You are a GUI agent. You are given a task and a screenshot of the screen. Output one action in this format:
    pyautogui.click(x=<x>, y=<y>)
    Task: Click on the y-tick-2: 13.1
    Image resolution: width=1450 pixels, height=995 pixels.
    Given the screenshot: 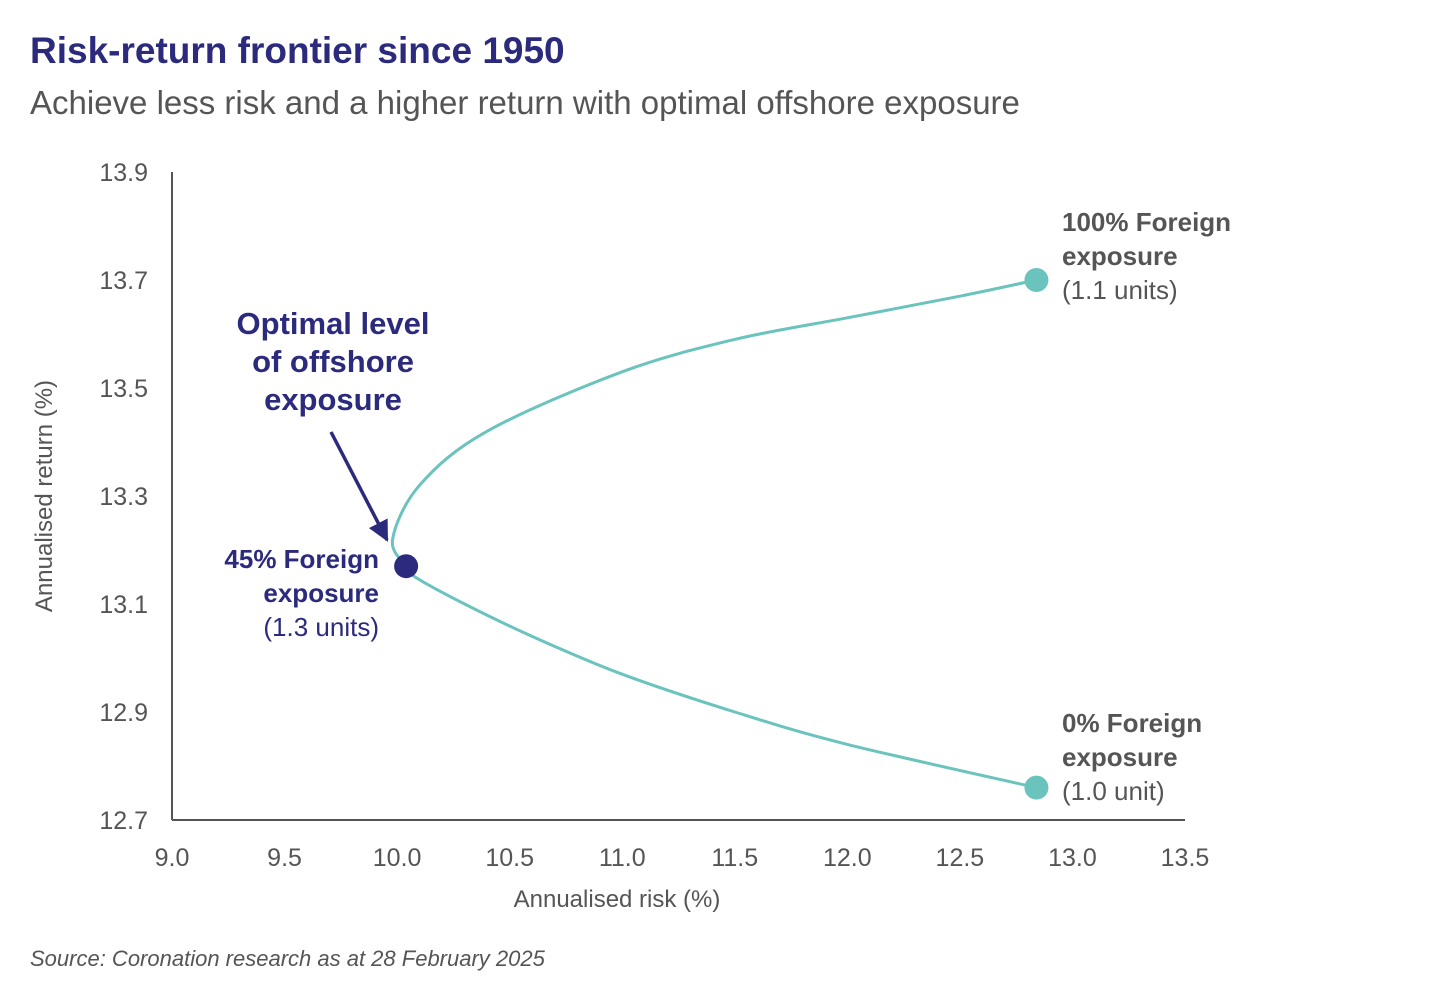 What is the action you would take?
    pyautogui.click(x=123, y=605)
    